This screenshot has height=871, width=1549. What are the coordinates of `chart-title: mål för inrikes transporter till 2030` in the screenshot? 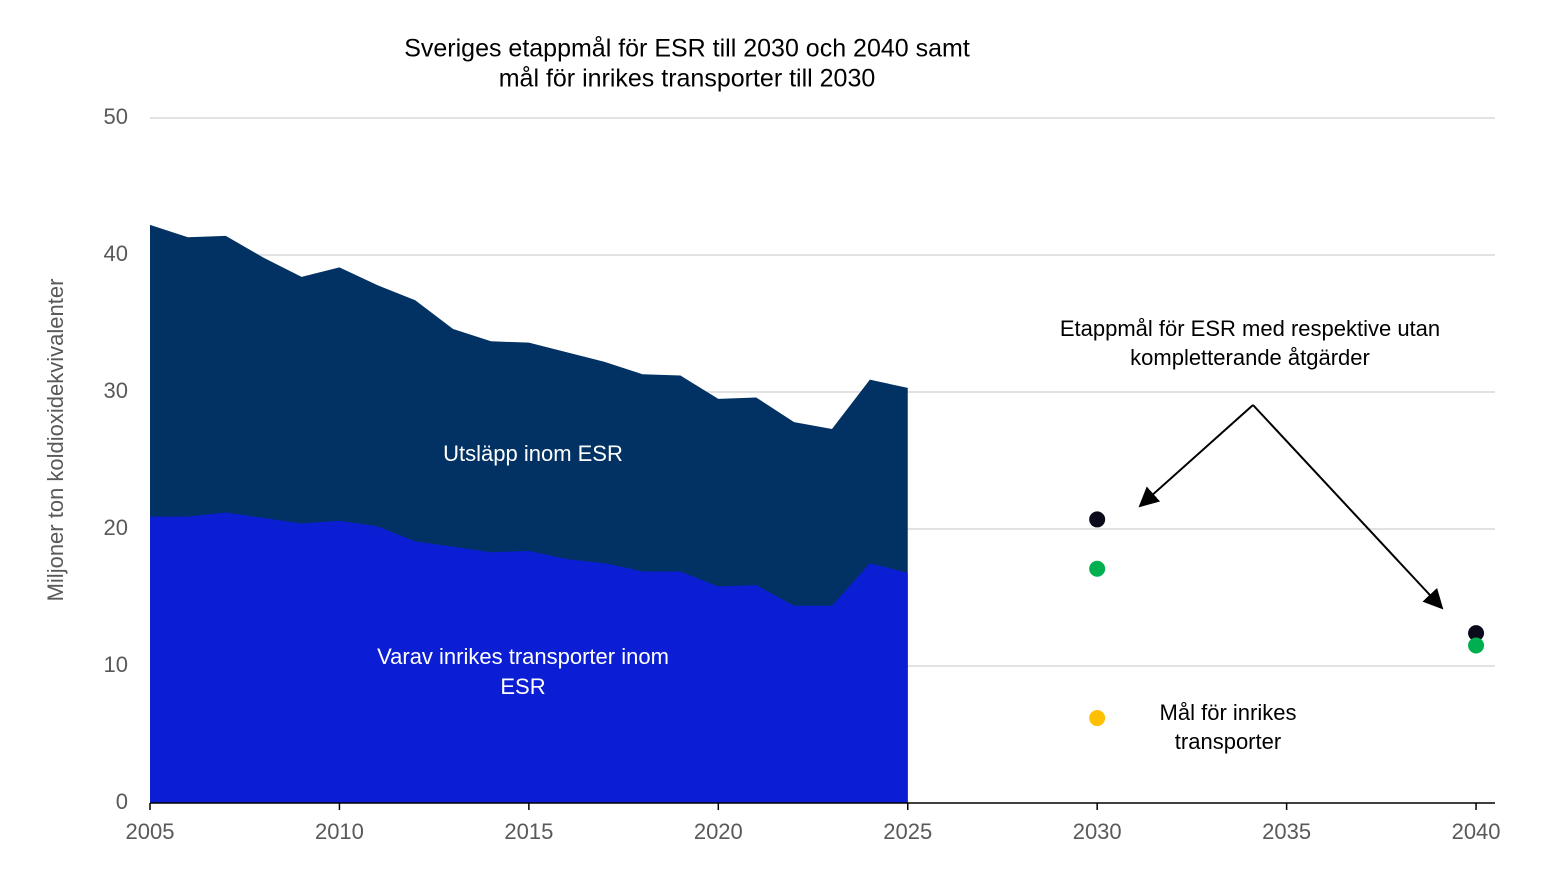 It's located at (687, 79).